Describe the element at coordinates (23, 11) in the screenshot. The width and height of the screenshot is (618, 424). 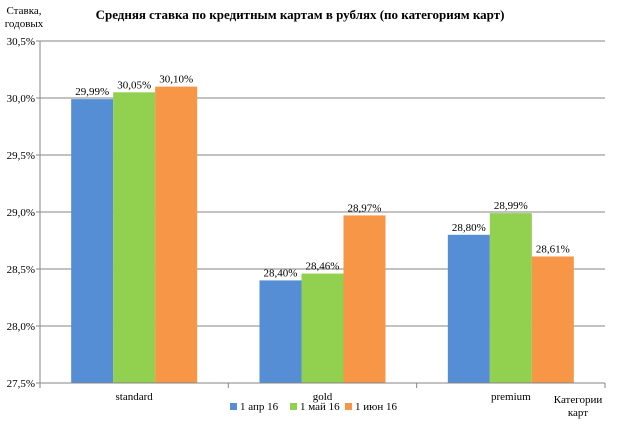
I see `y-axis-label-line1: Ставка,` at that location.